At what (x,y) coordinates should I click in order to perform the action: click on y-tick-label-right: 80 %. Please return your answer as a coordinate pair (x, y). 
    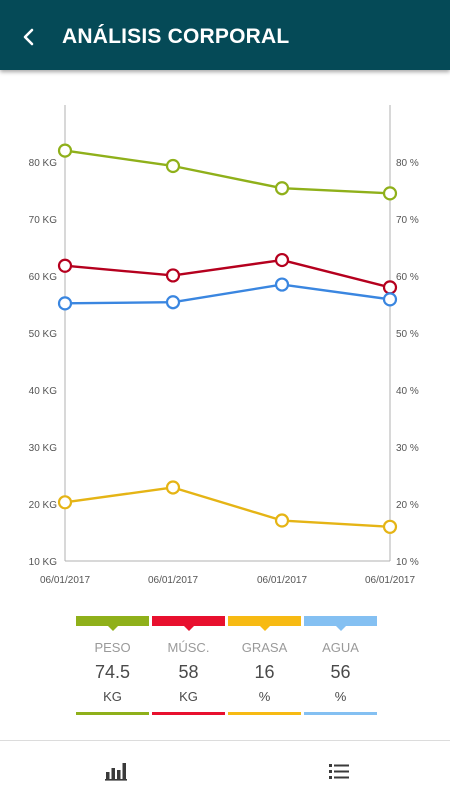
    Looking at the image, I should click on (407, 163).